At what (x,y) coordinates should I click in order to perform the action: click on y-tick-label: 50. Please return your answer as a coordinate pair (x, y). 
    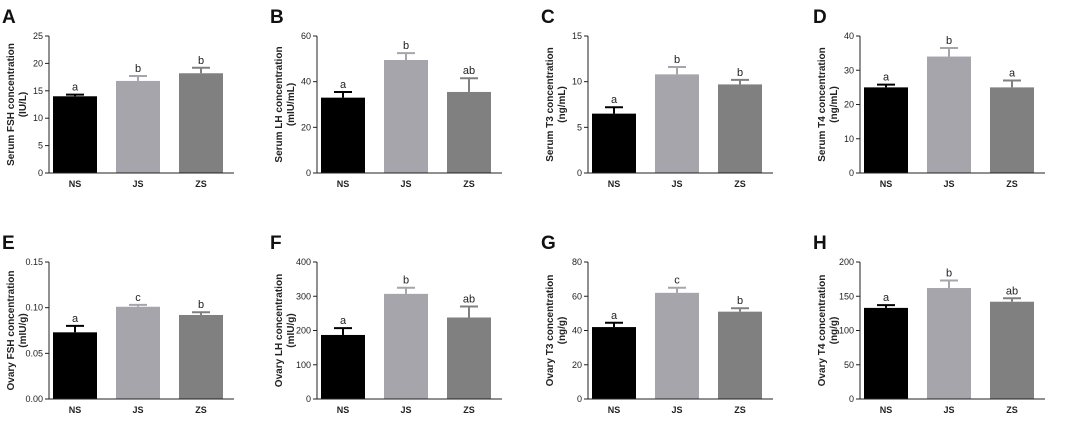
    Looking at the image, I should click on (849, 365).